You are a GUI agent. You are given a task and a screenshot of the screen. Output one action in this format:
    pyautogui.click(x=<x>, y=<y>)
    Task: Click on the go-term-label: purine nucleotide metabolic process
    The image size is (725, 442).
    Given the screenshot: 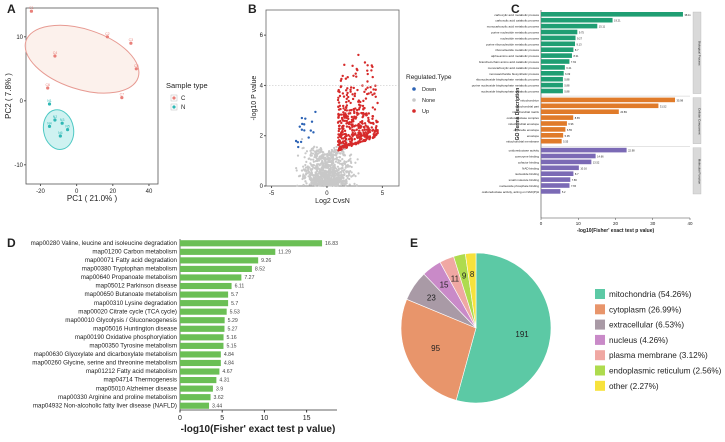 What is the action you would take?
    pyautogui.click(x=515, y=33)
    